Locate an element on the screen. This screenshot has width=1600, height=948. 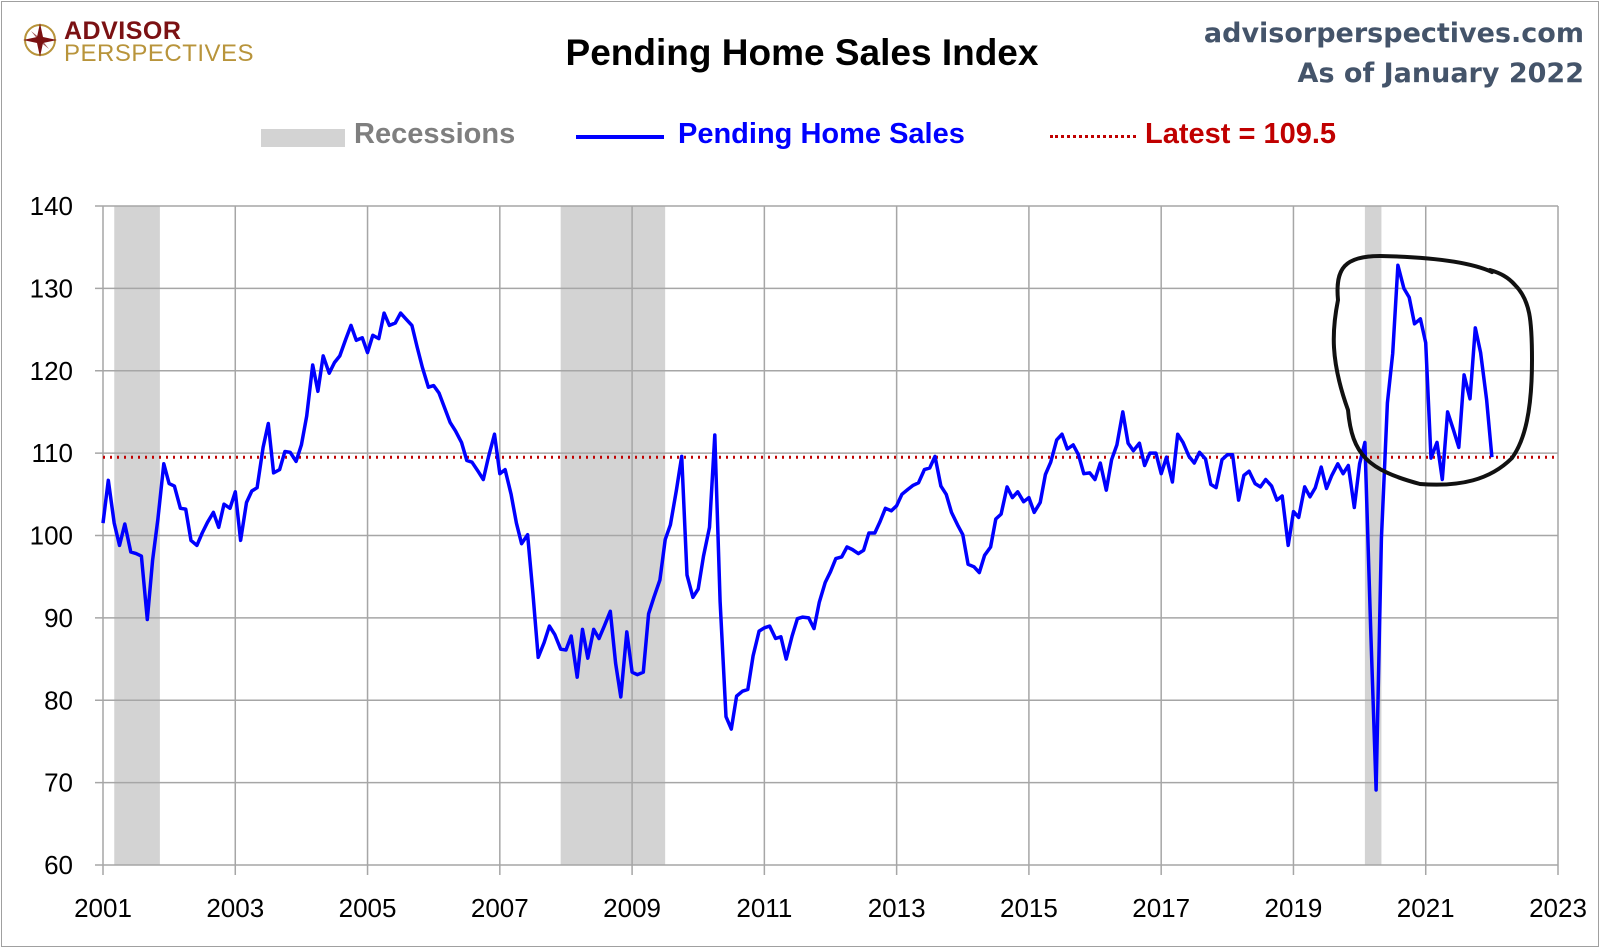
x-tick-label: 2023 is located at coordinates (1558, 908).